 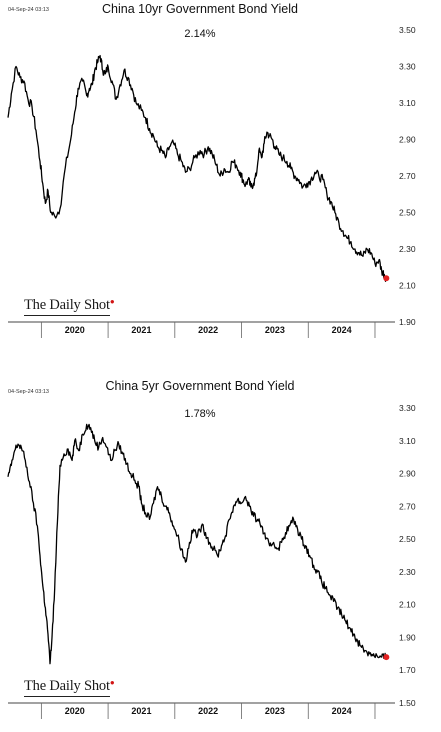 I want to click on current-value-label: 2.14%, so click(x=200, y=34).